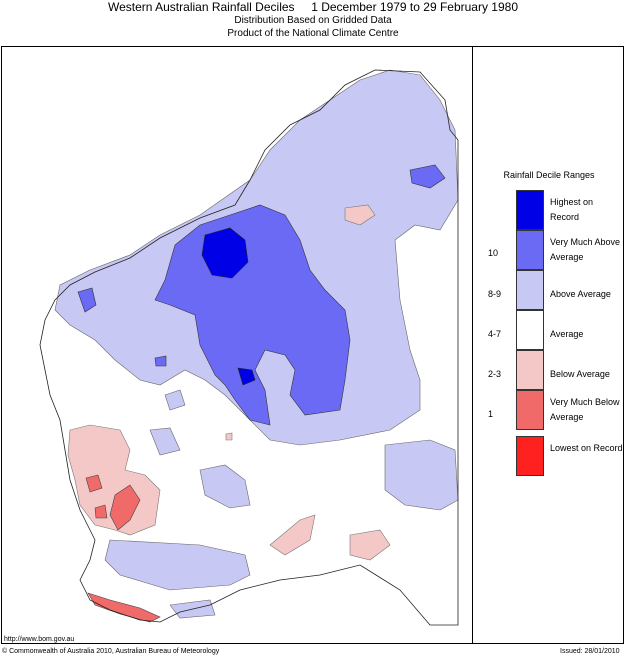  Describe the element at coordinates (313, 33) in the screenshot. I see `map-subtitle-2: Product of the National Climate Centre` at that location.